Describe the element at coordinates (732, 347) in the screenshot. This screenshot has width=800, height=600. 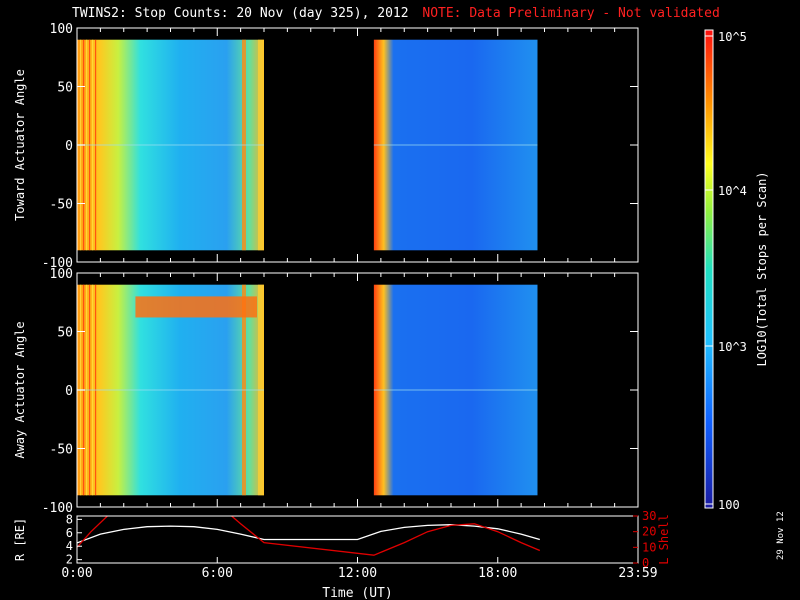
I see `colorbar-tick-label: 10^3` at that location.